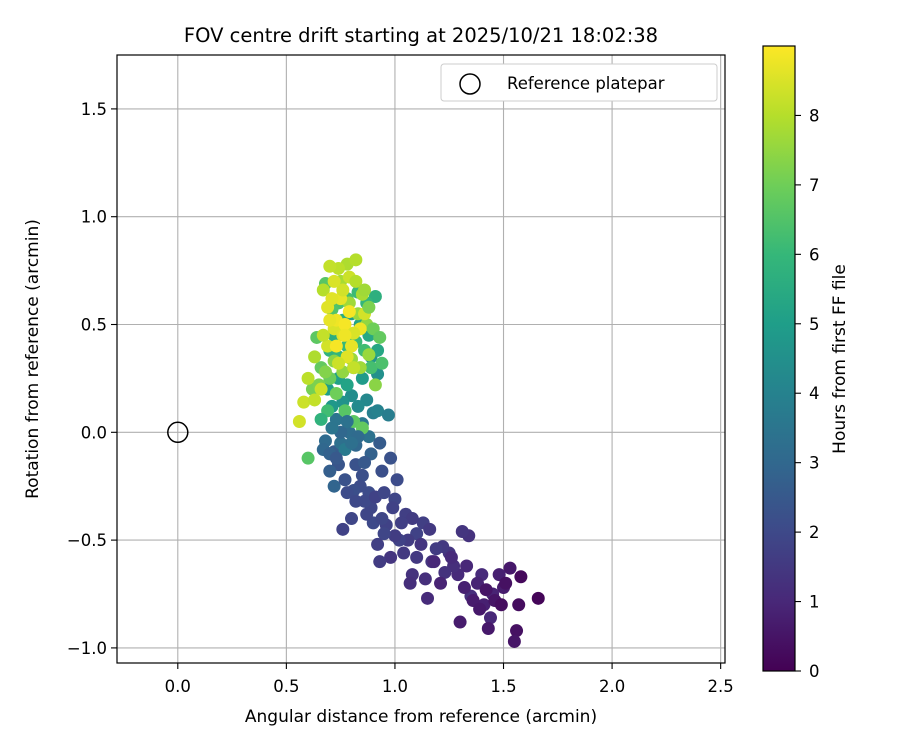 Image resolution: width=900 pixels, height=750 pixels. What do you see at coordinates (418, 450) in the screenshot?
I see `data-points` at bounding box center [418, 450].